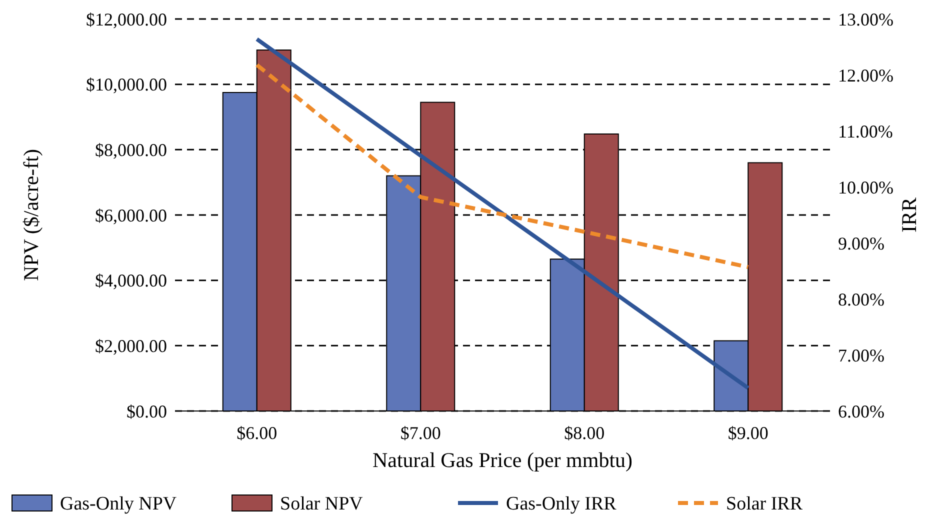  What do you see at coordinates (126, 84) in the screenshot?
I see `y-tick-label: $10,000.00` at bounding box center [126, 84].